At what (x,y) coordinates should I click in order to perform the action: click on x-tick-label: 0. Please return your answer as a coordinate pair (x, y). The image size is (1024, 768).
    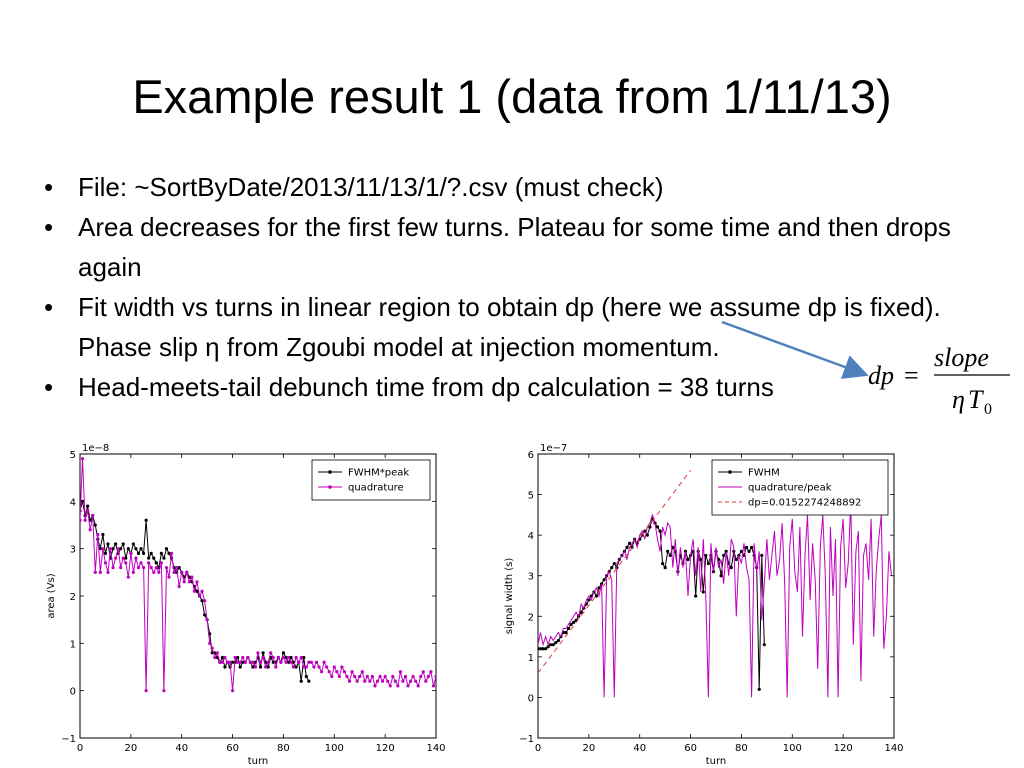
    Looking at the image, I should click on (538, 748).